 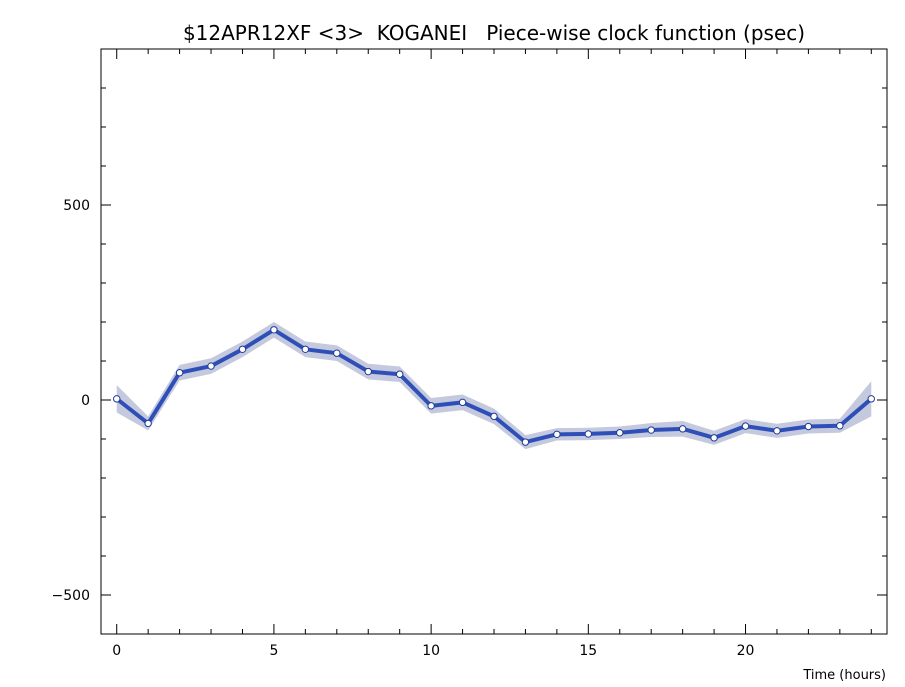 What do you see at coordinates (116, 651) in the screenshot?
I see `x-tick-label: 0` at bounding box center [116, 651].